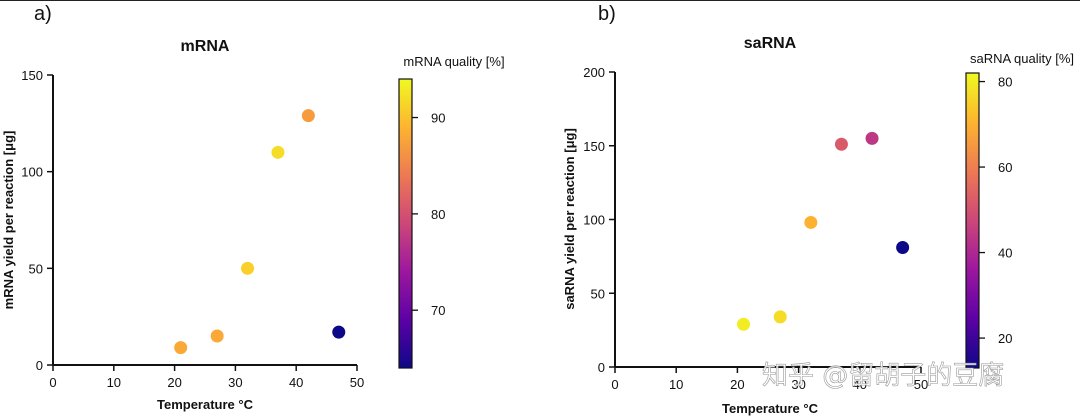 This screenshot has height=418, width=1080. Describe the element at coordinates (1005, 338) in the screenshot. I see `colorbar-tick-label: 20` at that location.